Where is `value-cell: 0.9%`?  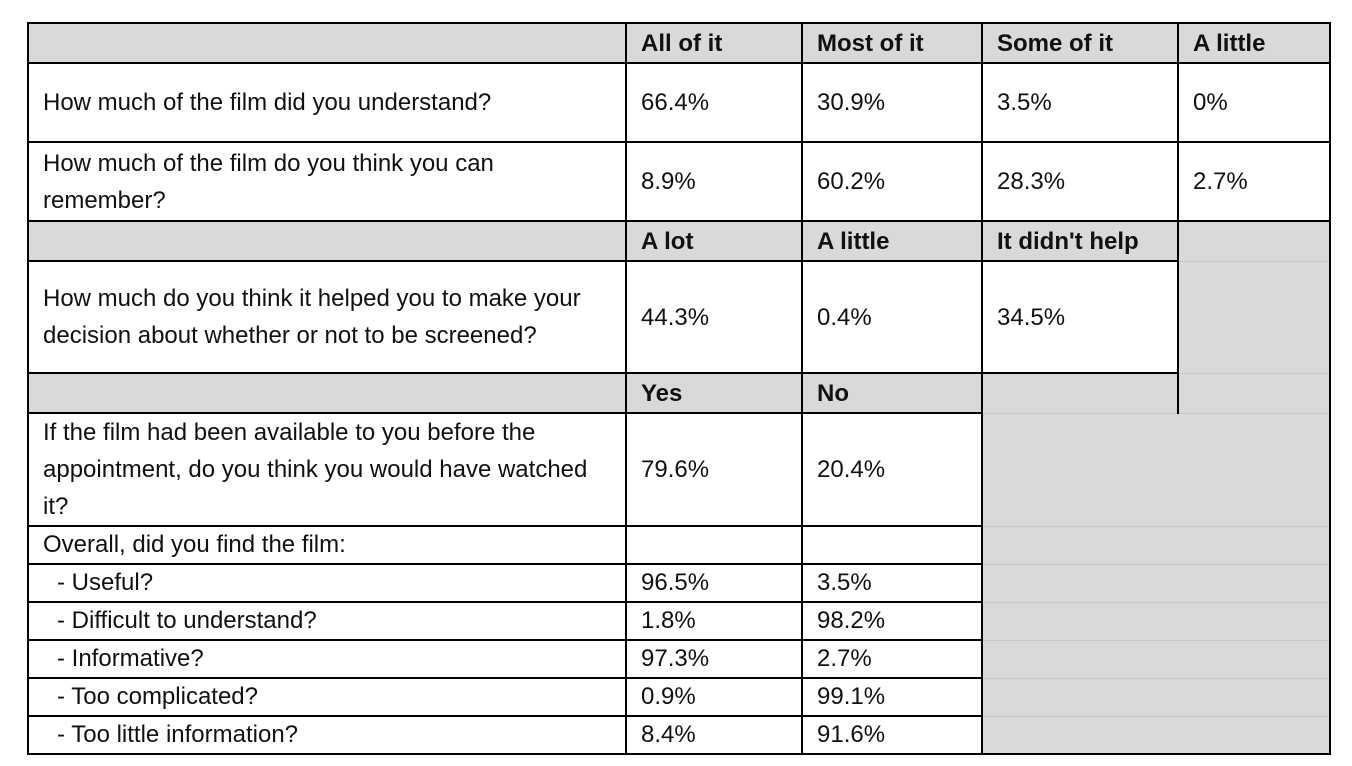
value-cell: 0.9% is located at coordinates (714, 697).